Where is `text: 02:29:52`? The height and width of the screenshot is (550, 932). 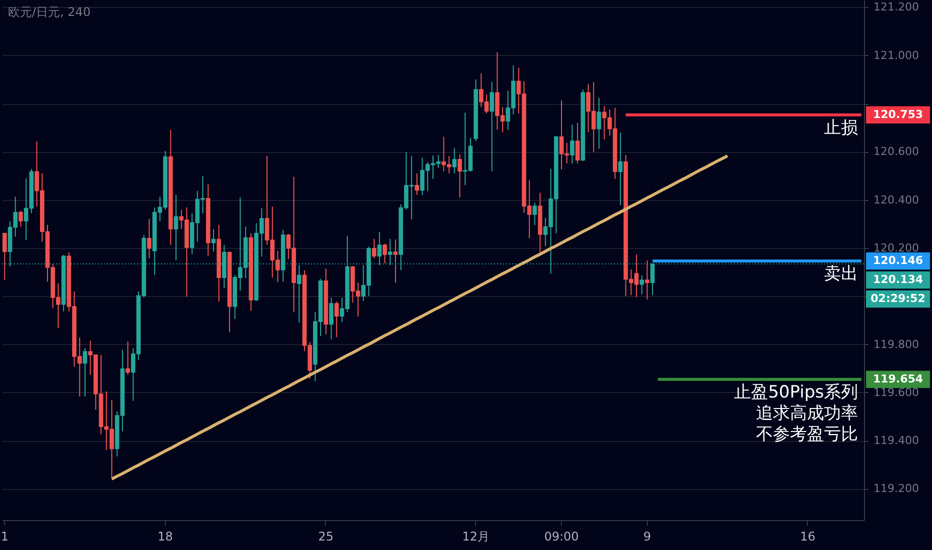 text: 02:29:52 is located at coordinates (898, 298).